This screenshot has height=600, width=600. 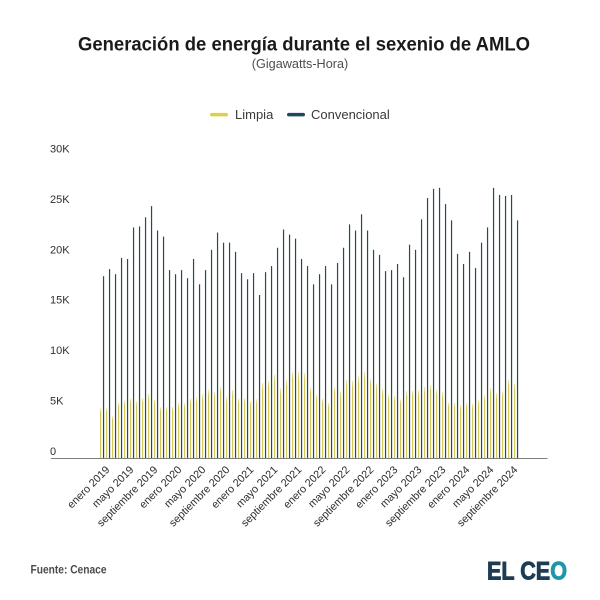 I want to click on svg-text: 0, so click(x=53, y=452).